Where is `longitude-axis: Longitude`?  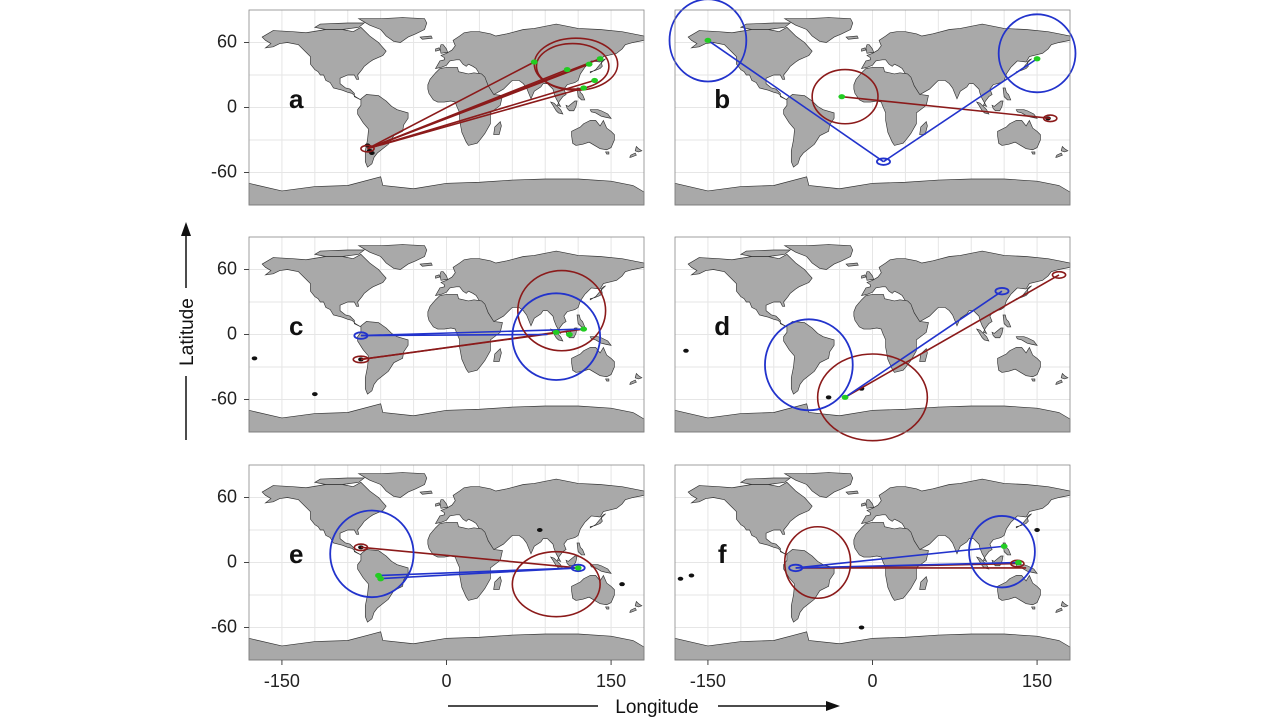
longitude-axis: Longitude is located at coordinates (644, 706).